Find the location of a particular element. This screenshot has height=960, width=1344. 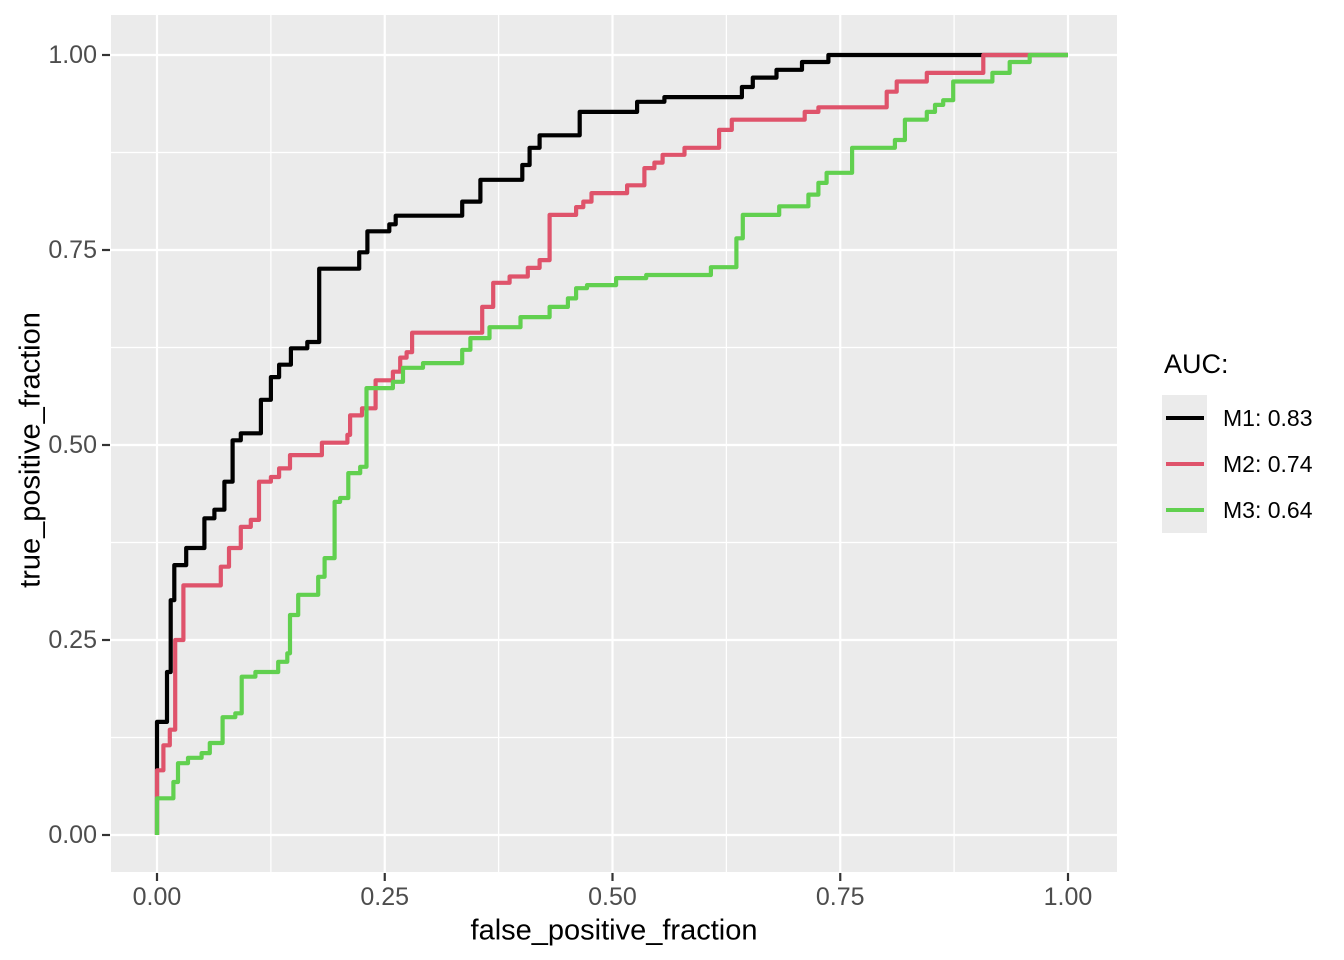

legend: AUC: M1: 0.83 M2: 0.74 M3: 0.64 is located at coordinates (1237, 441).